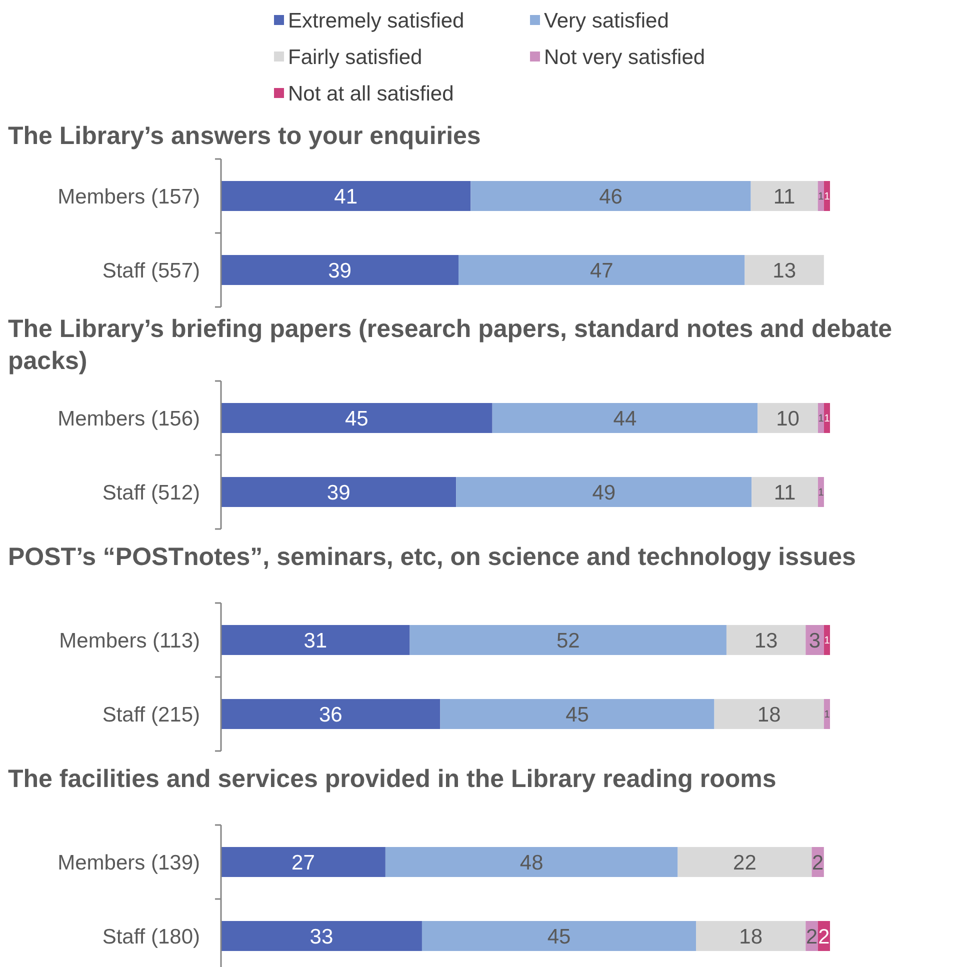 This screenshot has width=954, height=967. I want to click on data-label: 3, so click(814, 640).